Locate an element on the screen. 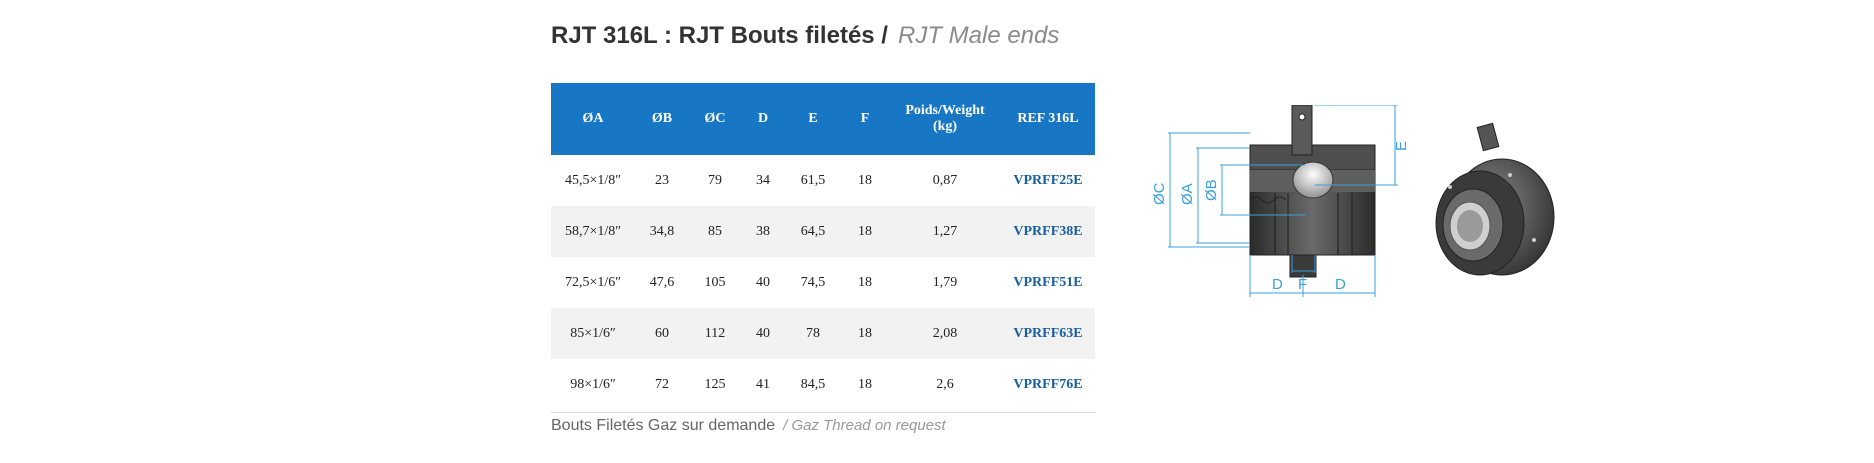  section-view is located at coordinates (1312, 191).